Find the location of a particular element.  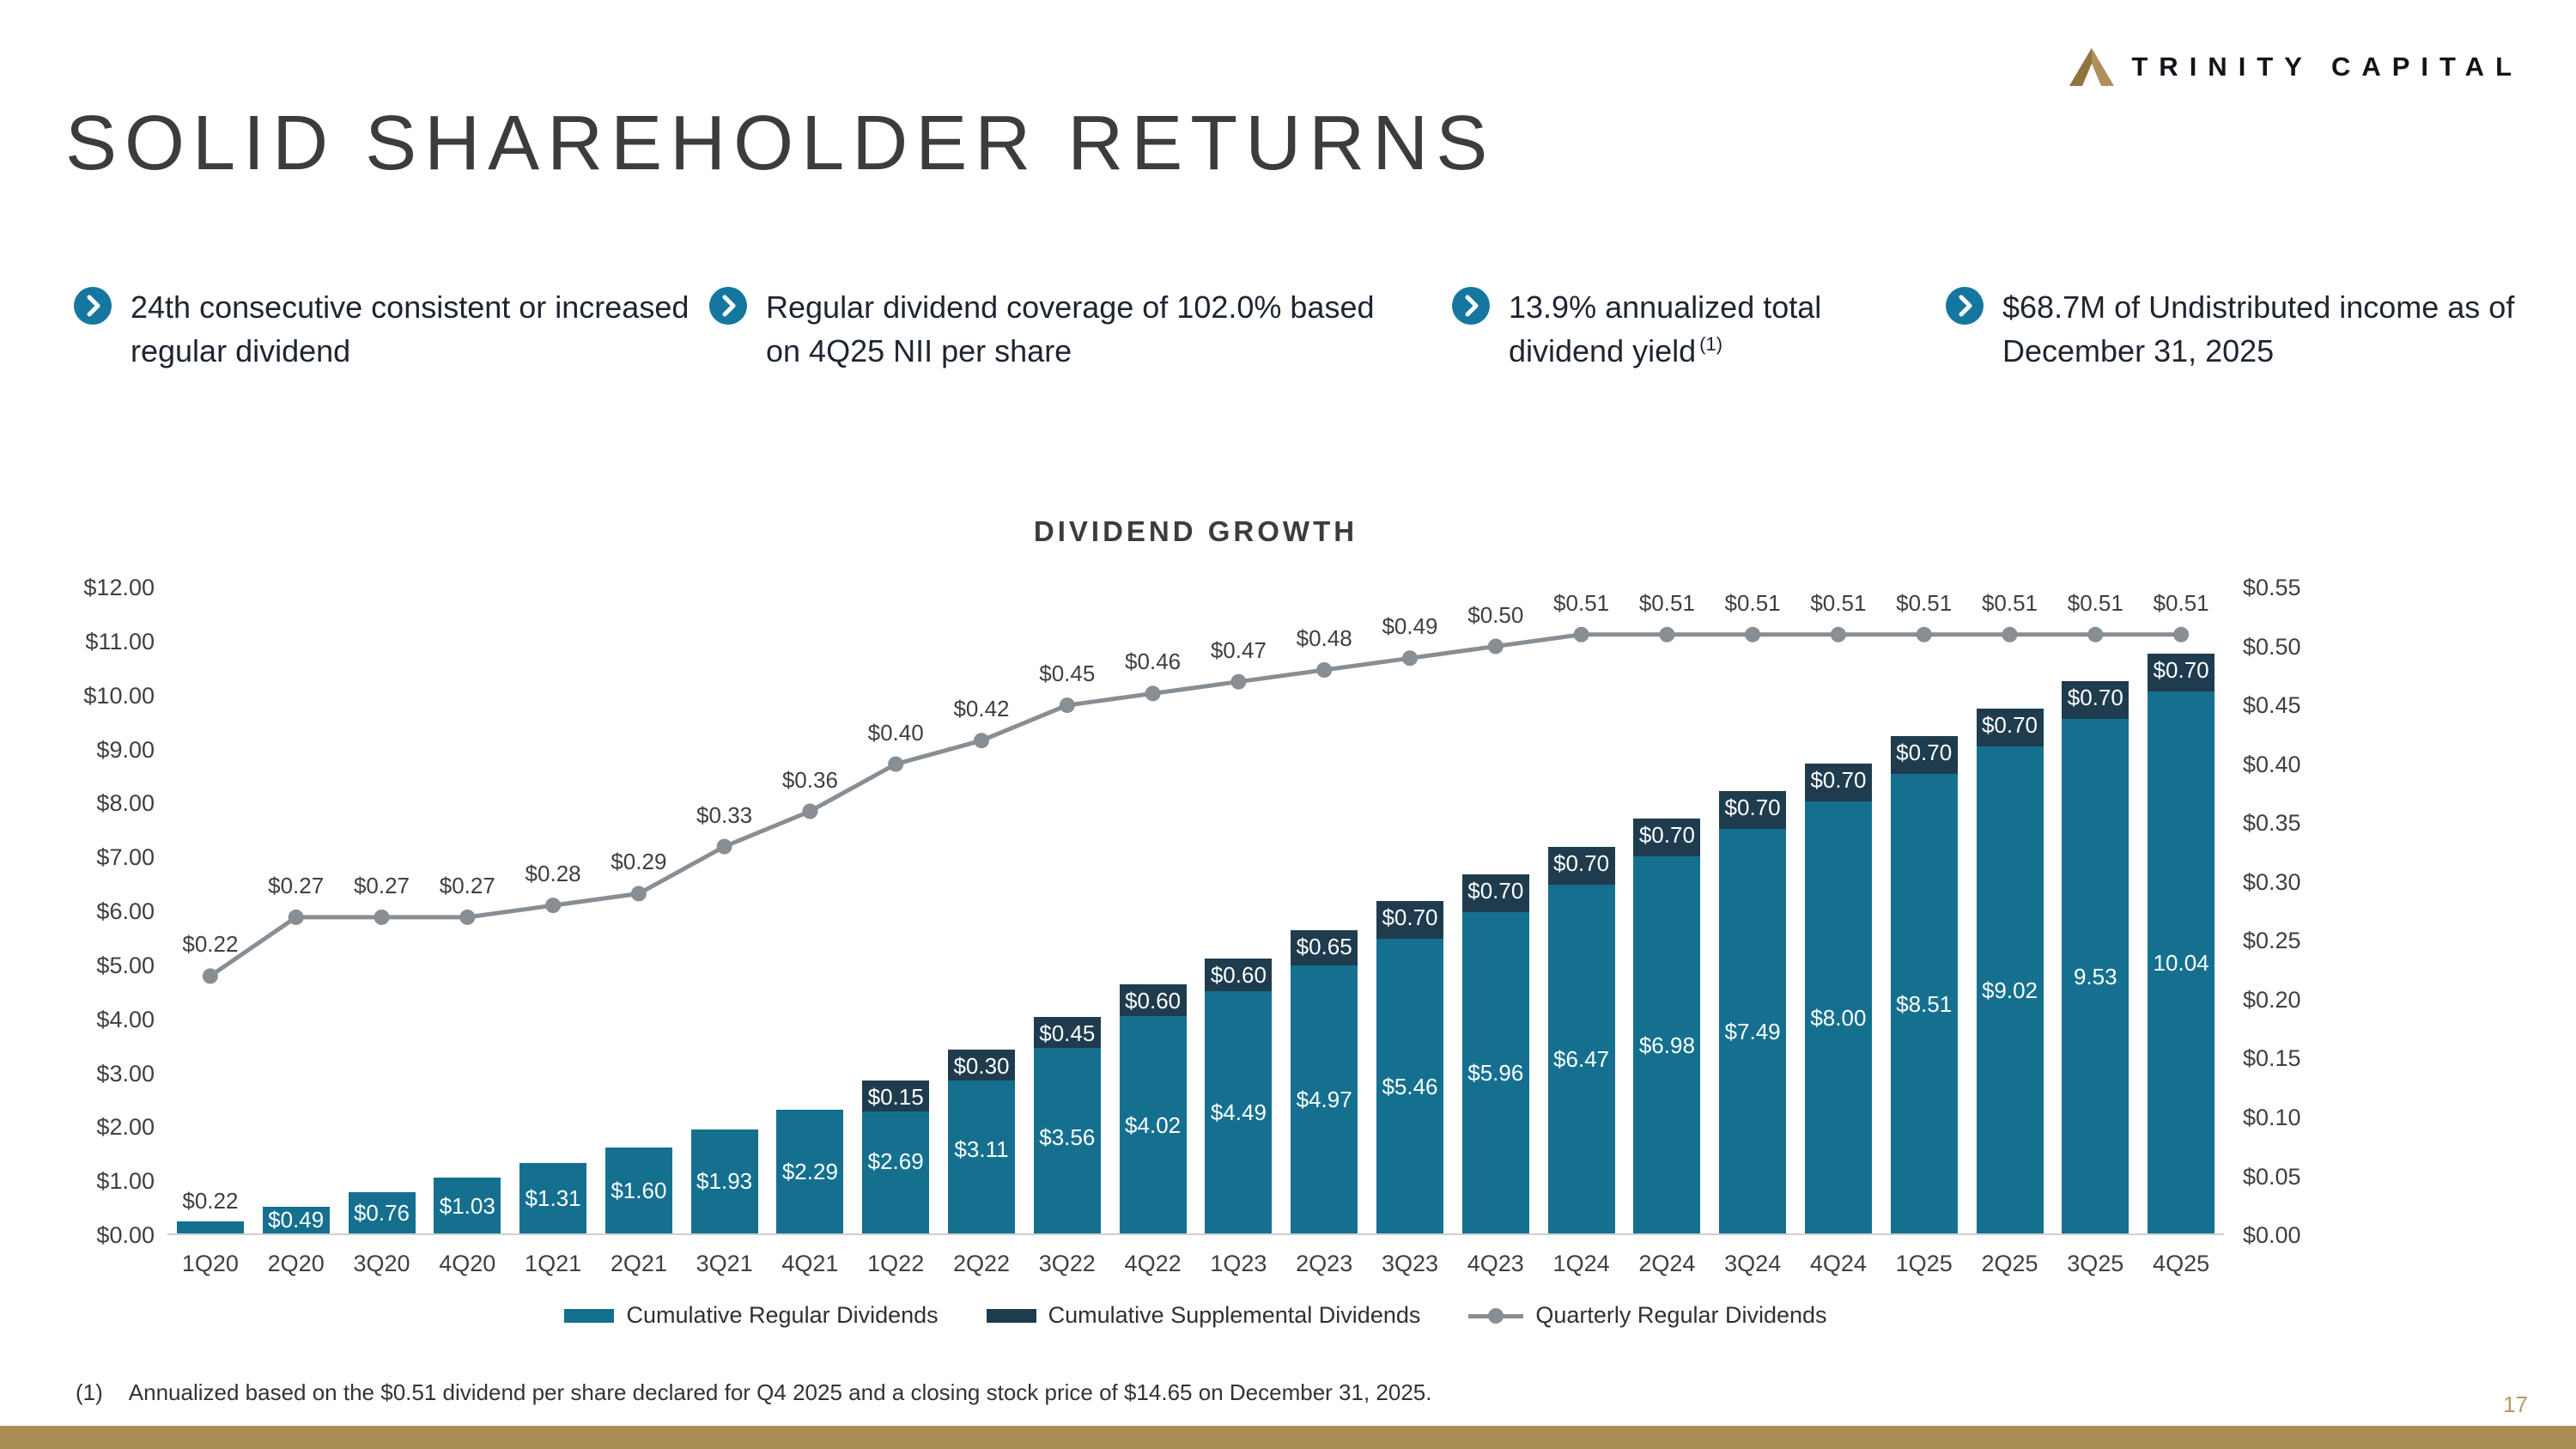

x-axis-label: 3Q25 is located at coordinates (2095, 1263).